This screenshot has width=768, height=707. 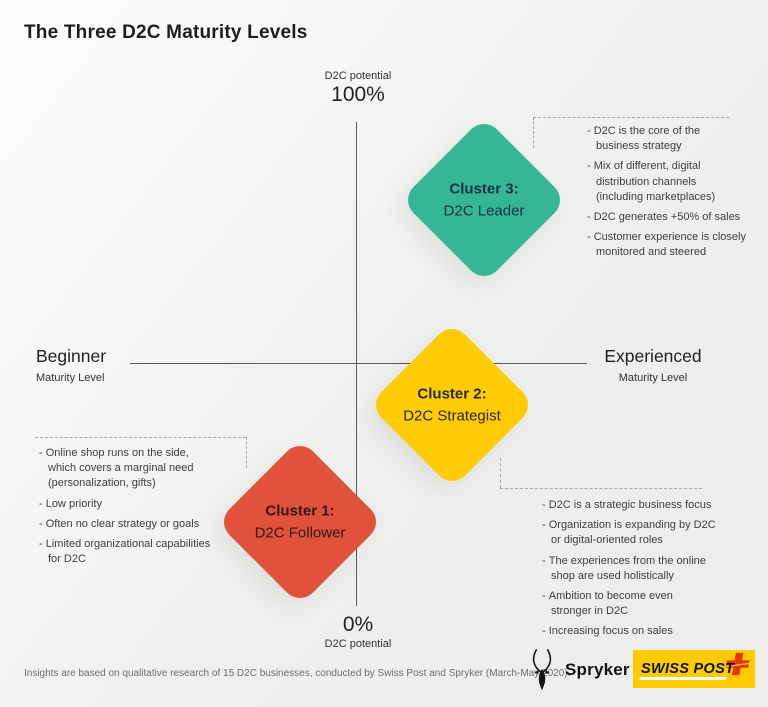 I want to click on cluster2-title: Cluster 2:, so click(x=452, y=394).